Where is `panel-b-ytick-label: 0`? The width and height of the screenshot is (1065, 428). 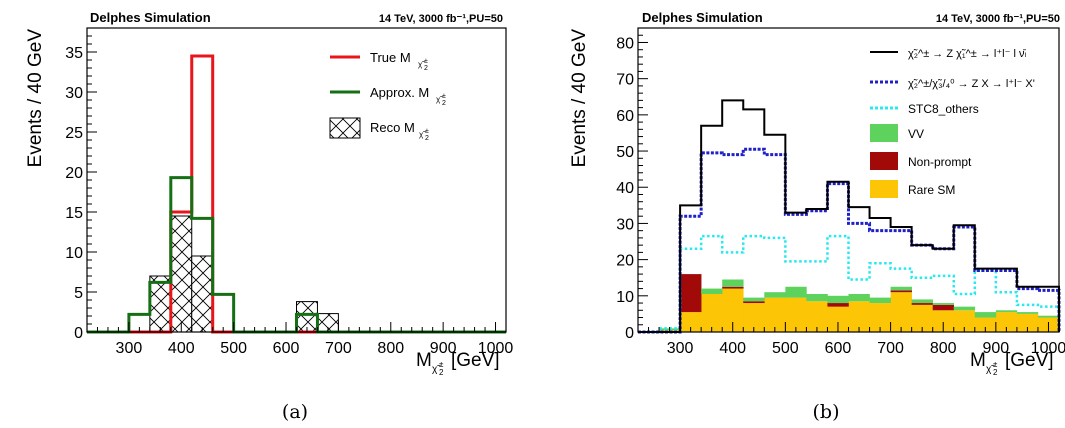
panel-b-ytick-label: 0 is located at coordinates (629, 333).